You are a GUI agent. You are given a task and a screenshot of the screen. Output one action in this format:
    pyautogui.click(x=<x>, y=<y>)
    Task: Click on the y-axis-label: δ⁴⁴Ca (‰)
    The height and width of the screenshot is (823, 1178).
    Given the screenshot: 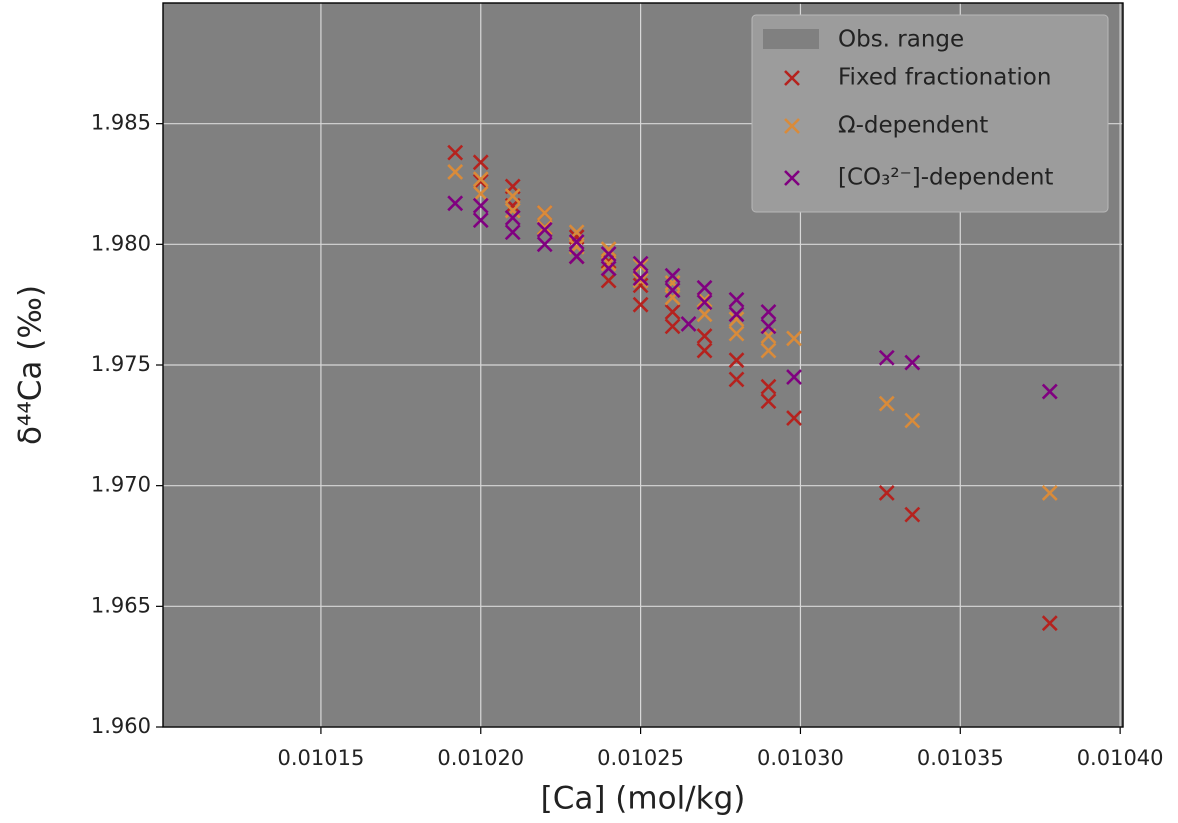 What is the action you would take?
    pyautogui.click(x=31, y=365)
    